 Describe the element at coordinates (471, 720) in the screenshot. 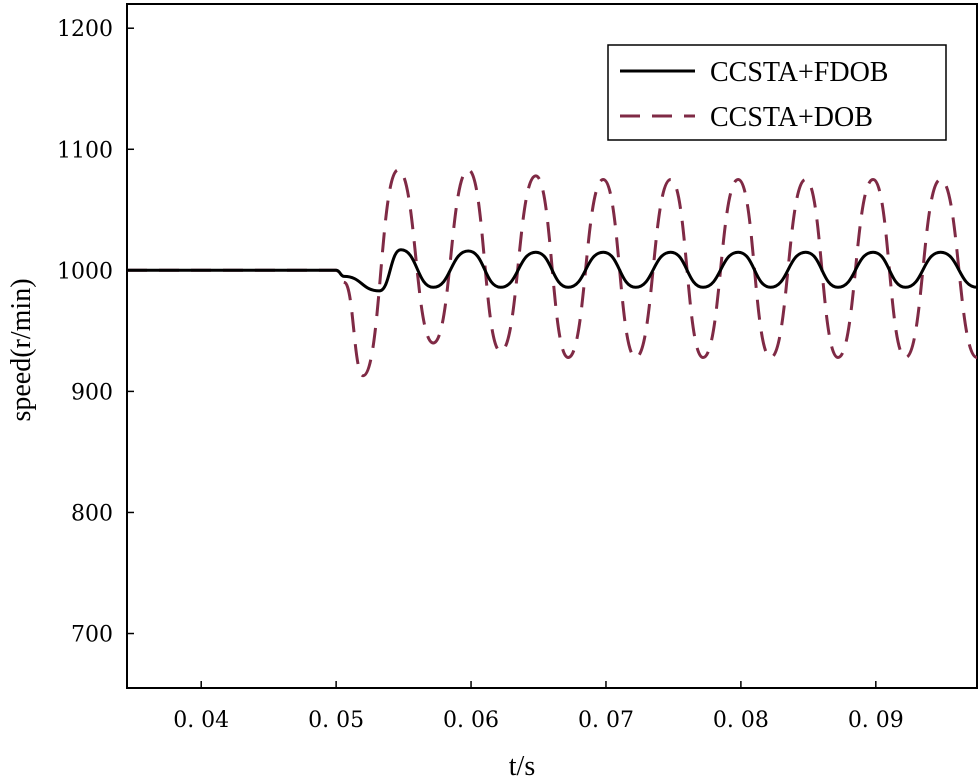

I see `x-tick-label: 0. 06` at that location.